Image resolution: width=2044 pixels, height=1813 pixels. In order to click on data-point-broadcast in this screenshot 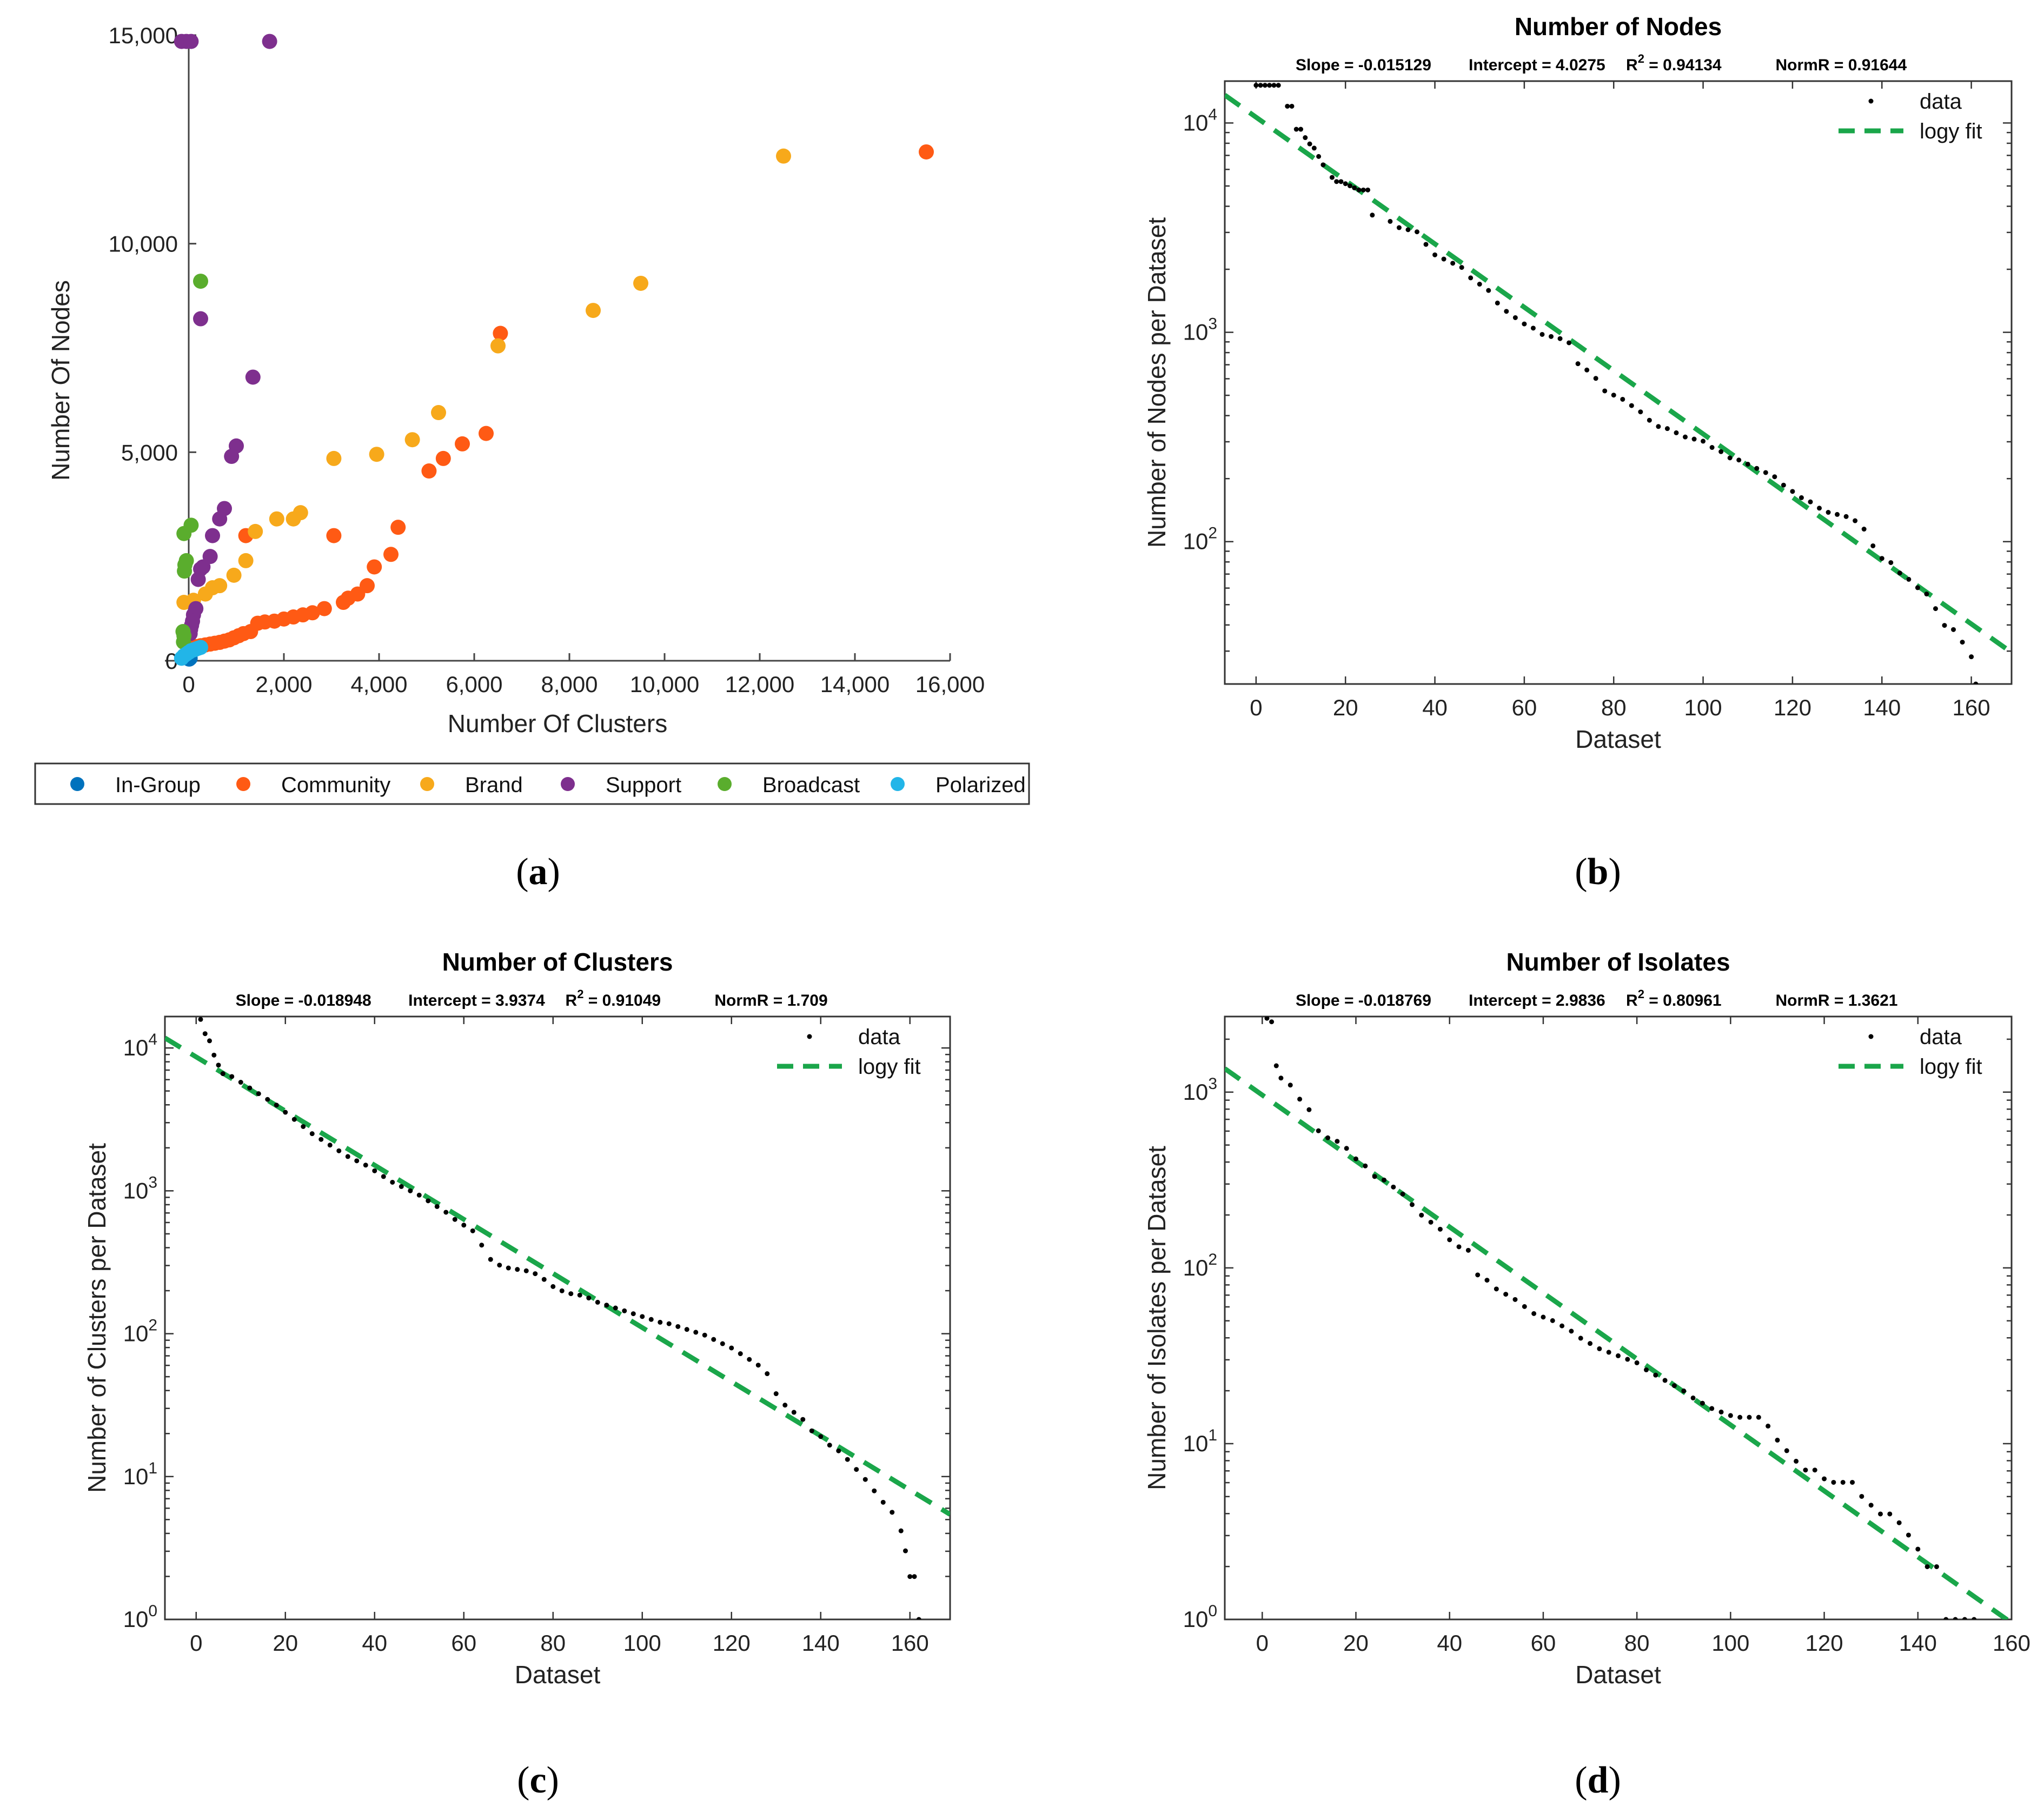, I will do `click(200, 282)`.